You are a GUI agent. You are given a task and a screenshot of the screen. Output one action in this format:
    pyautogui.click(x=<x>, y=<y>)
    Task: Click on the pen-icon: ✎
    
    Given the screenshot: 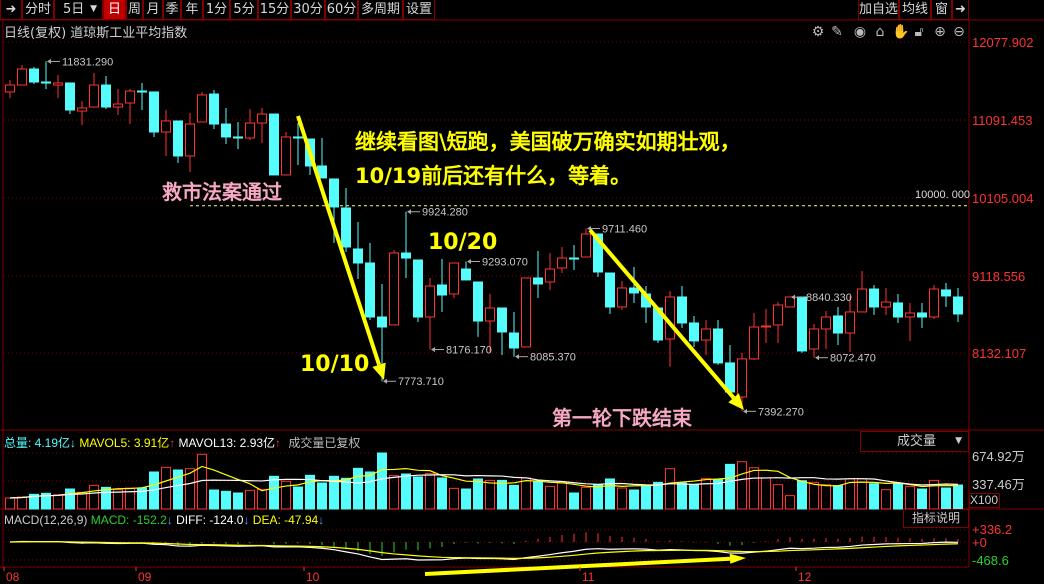 What is the action you would take?
    pyautogui.click(x=837, y=32)
    